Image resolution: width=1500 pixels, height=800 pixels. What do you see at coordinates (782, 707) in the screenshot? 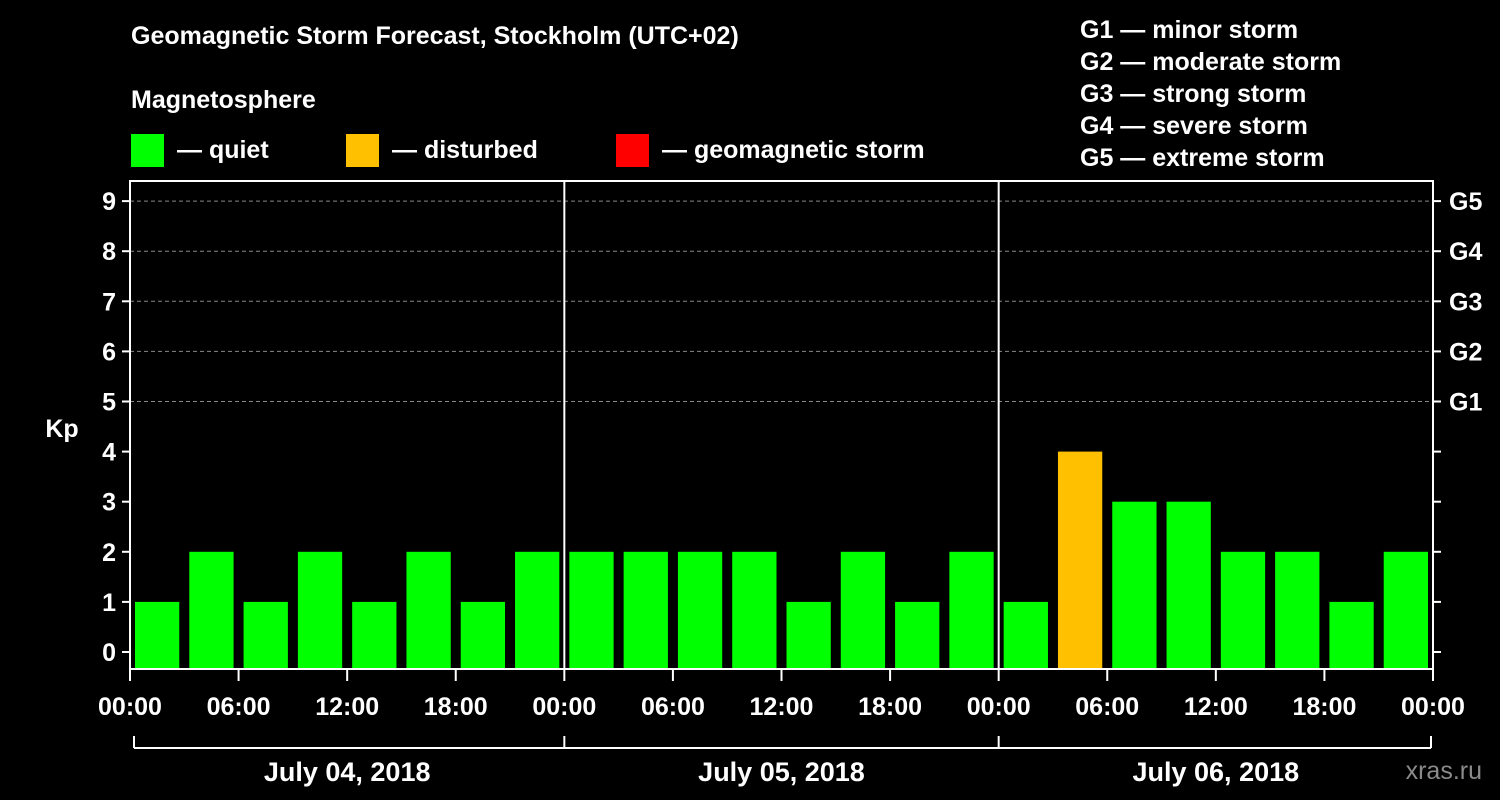
I see `x-tick-label-6: 12:00` at bounding box center [782, 707].